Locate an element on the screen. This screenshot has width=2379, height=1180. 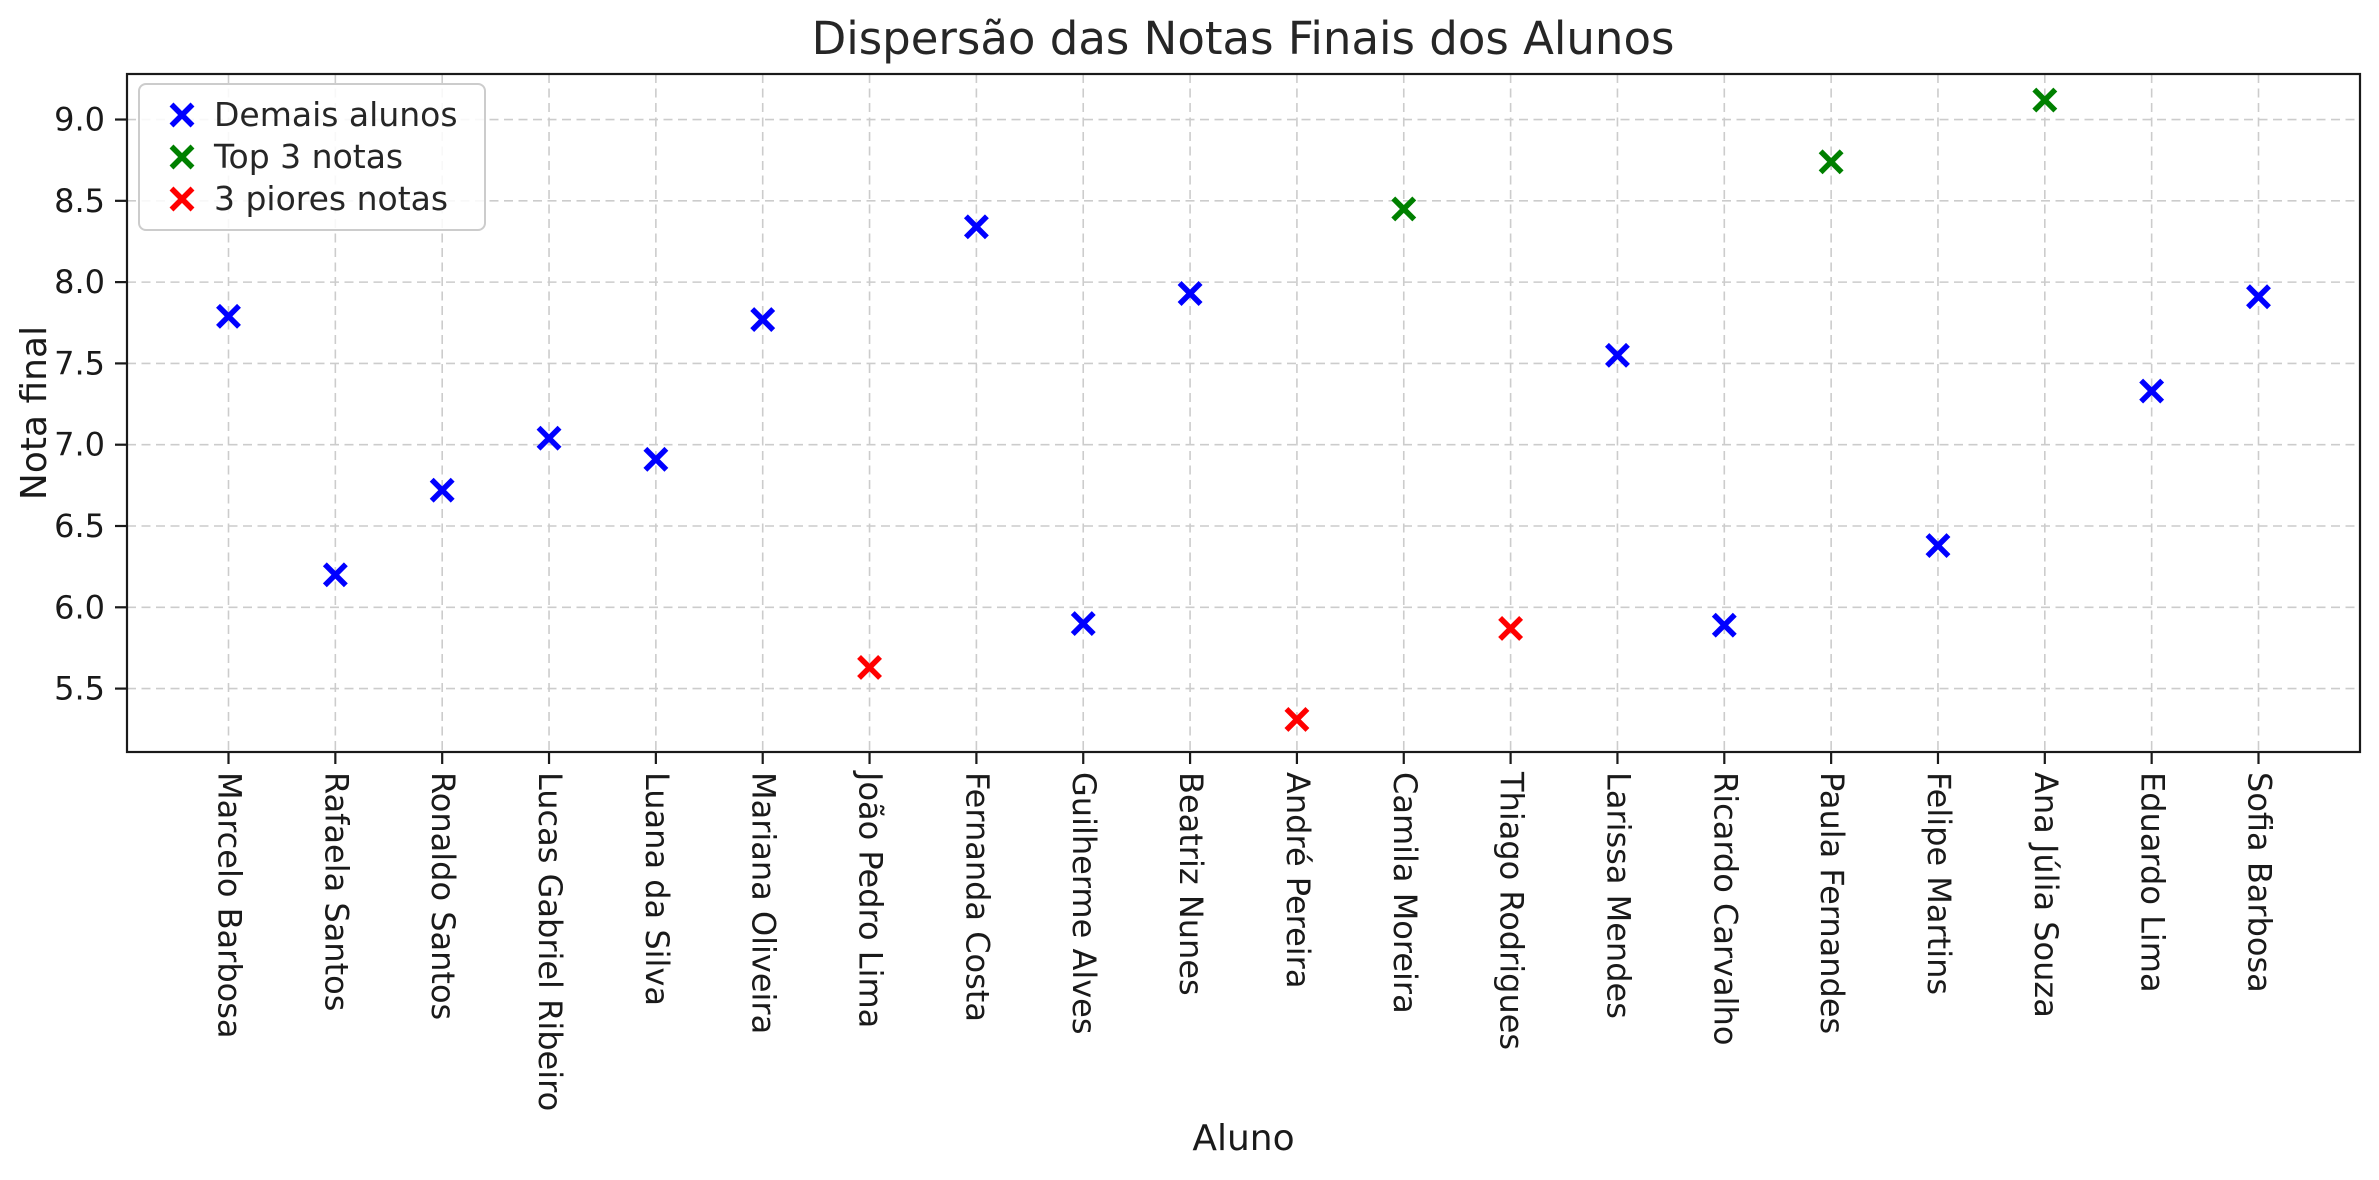
y-tick-label: 9.0 is located at coordinates (79, 120).